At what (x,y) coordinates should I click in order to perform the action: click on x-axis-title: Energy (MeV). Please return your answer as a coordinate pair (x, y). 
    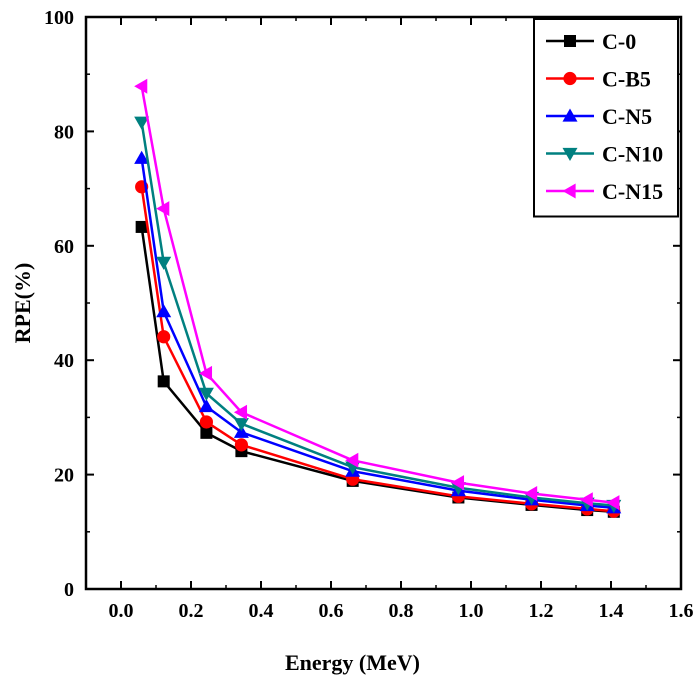
    Looking at the image, I should click on (352, 662).